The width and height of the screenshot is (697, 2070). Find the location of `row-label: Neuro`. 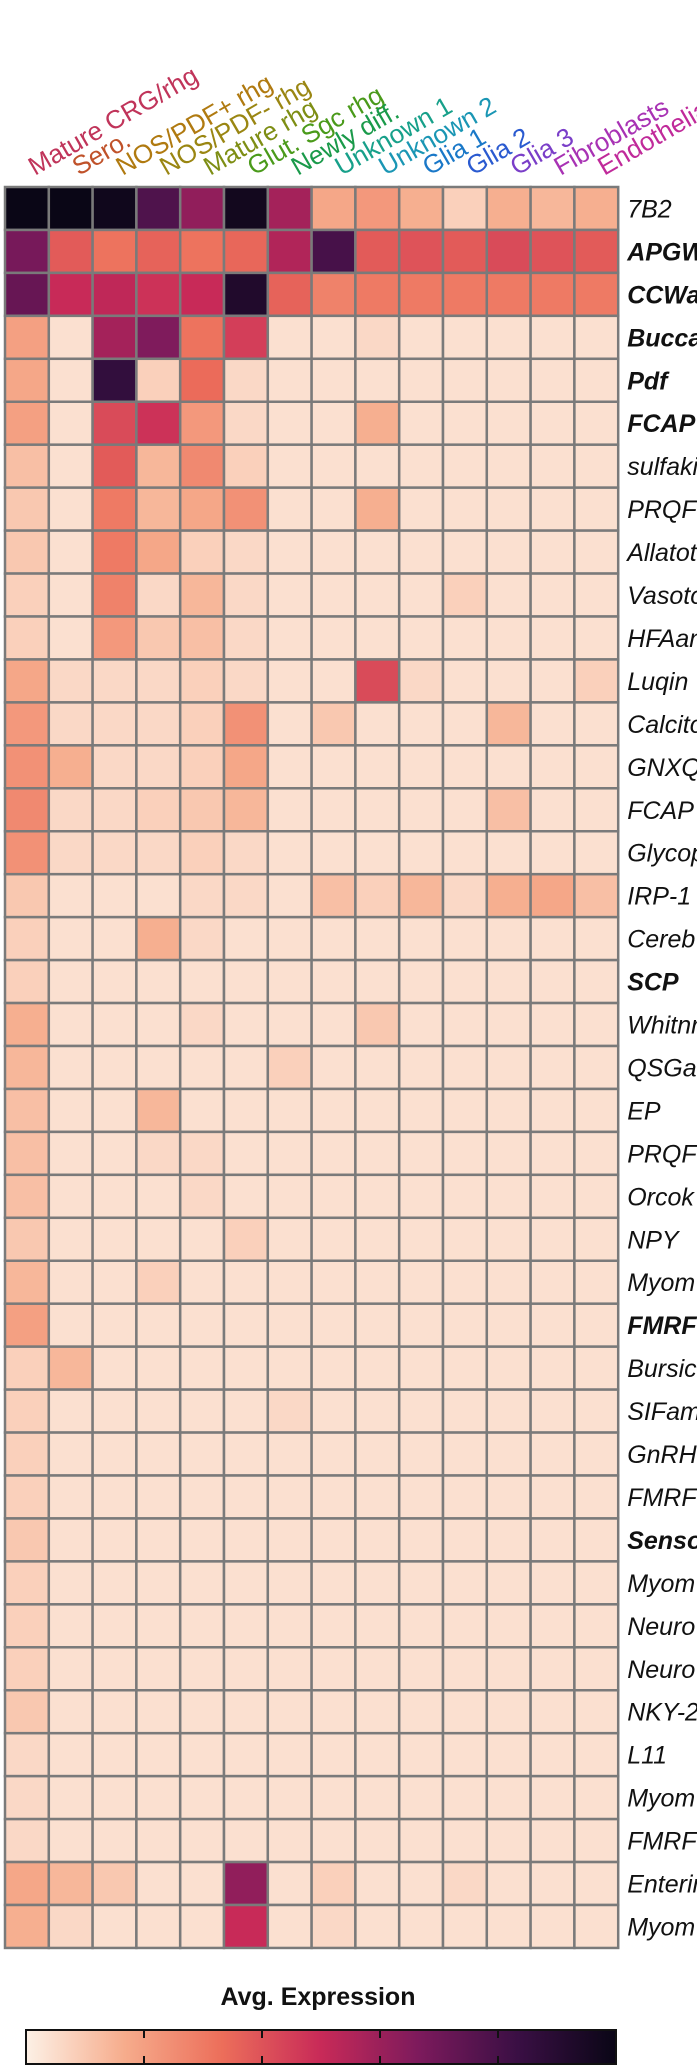

row-label: Neuro is located at coordinates (661, 1627).